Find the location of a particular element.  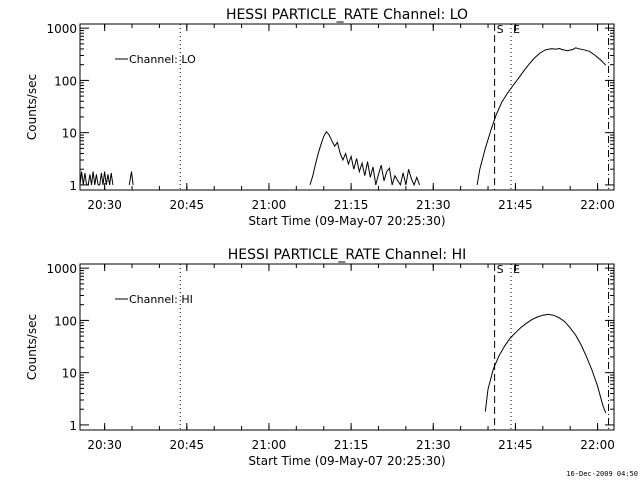

panel-2-x-tick-label: 20:45 is located at coordinates (187, 445).